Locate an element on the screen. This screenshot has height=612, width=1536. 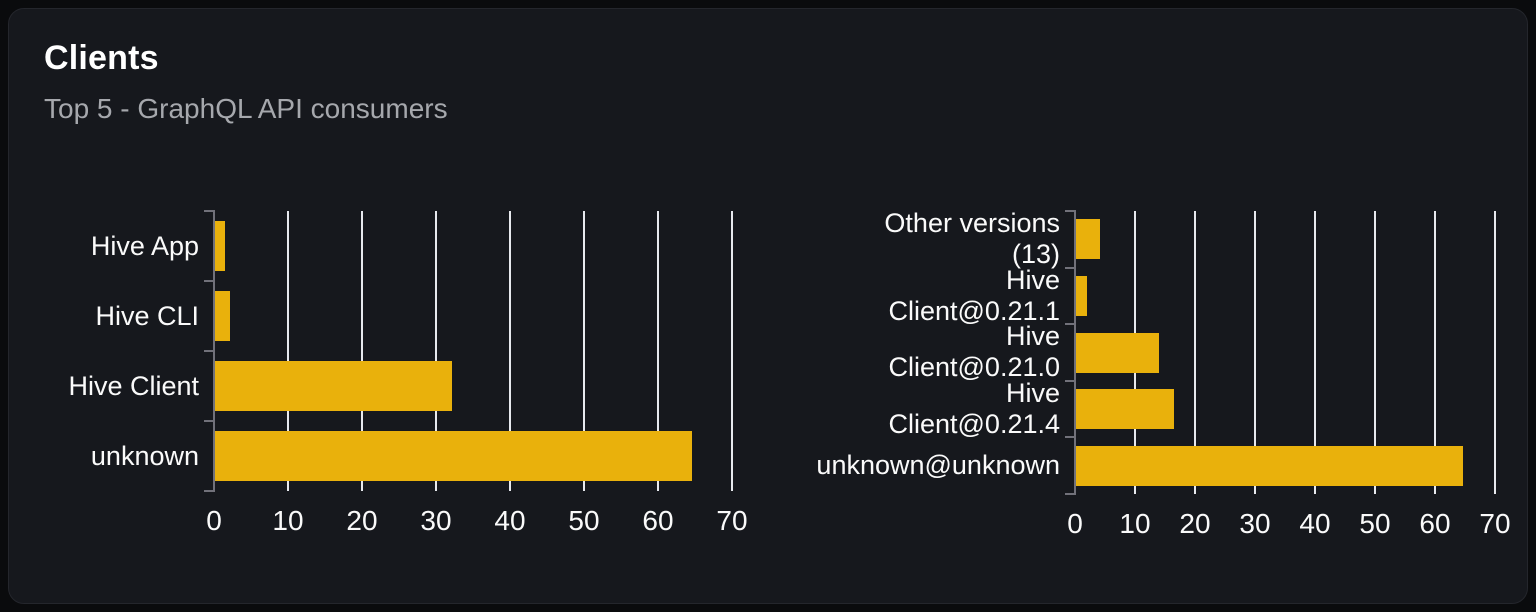
card-title: Clients is located at coordinates (101, 58).